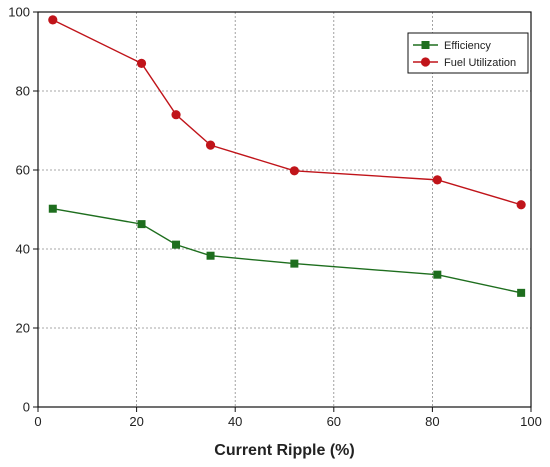 The image size is (550, 467). Describe the element at coordinates (23, 328) in the screenshot. I see `y-tick-label: 20` at that location.